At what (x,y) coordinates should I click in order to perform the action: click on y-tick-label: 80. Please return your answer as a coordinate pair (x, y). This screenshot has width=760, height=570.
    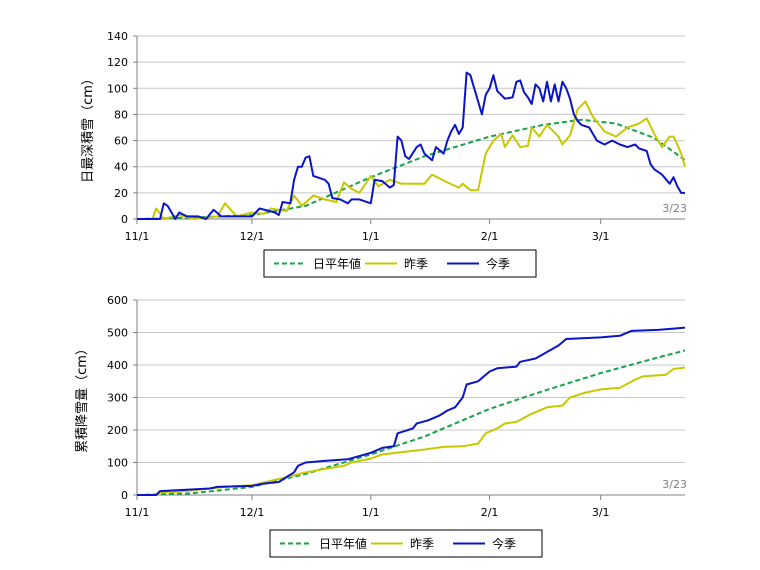
    Looking at the image, I should click on (121, 114).